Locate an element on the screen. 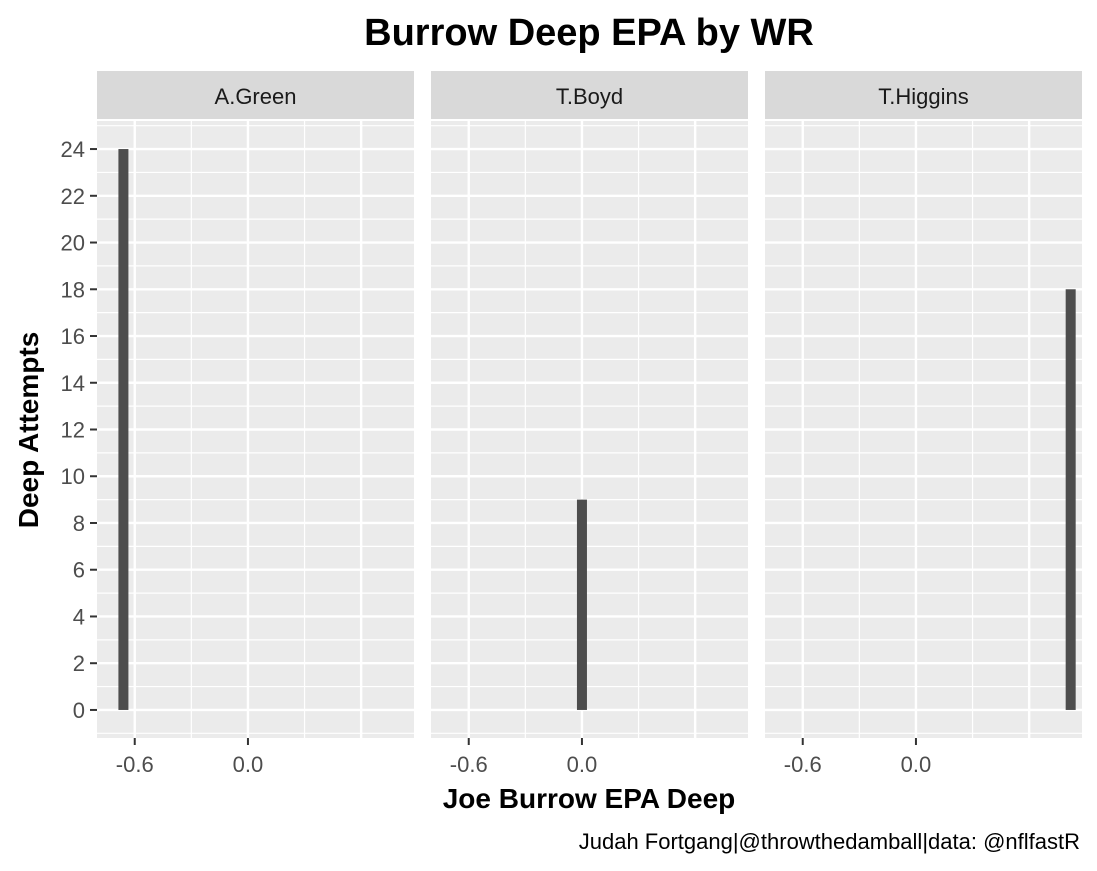 The height and width of the screenshot is (871, 1097). y-tick-label: 8 is located at coordinates (79, 523).